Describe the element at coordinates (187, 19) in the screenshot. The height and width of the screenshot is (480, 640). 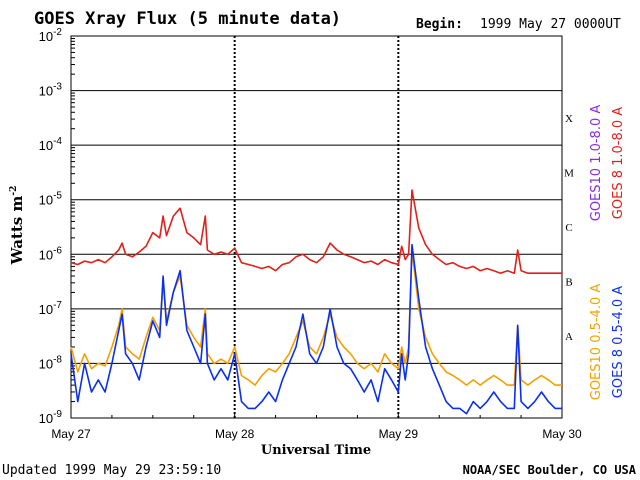
I see `chart-title: GOES Xray Flux (5 minute data)` at that location.